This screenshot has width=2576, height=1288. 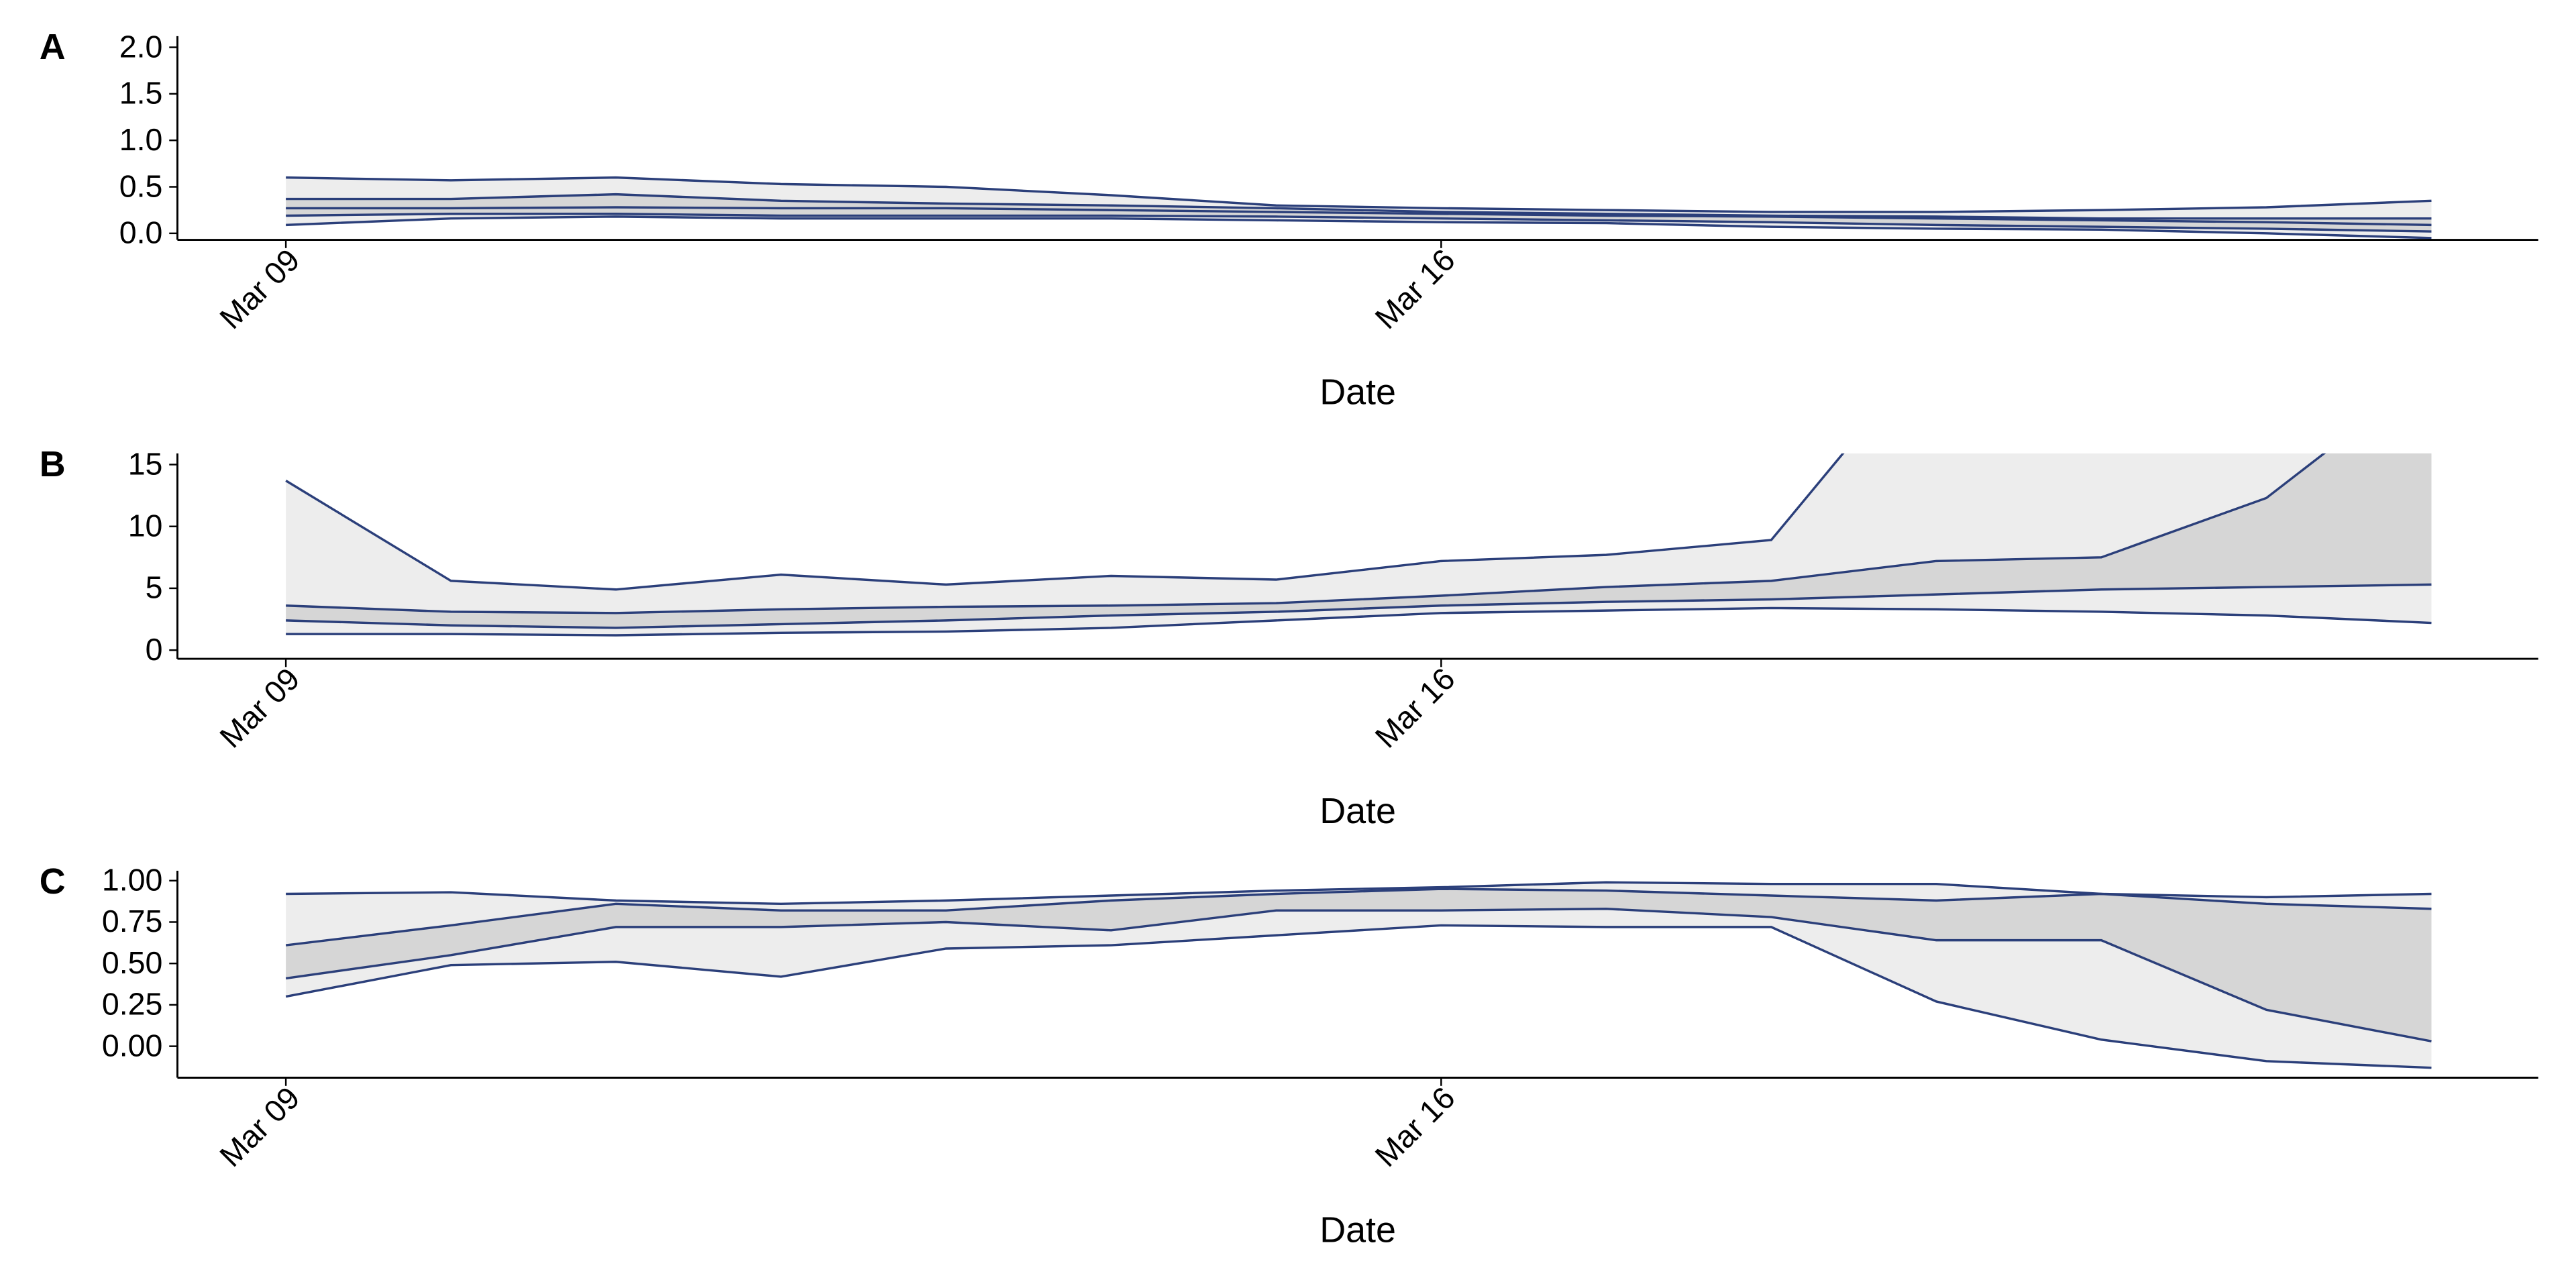 What do you see at coordinates (141, 185) in the screenshot?
I see `y-tick-label: 0.5` at bounding box center [141, 185].